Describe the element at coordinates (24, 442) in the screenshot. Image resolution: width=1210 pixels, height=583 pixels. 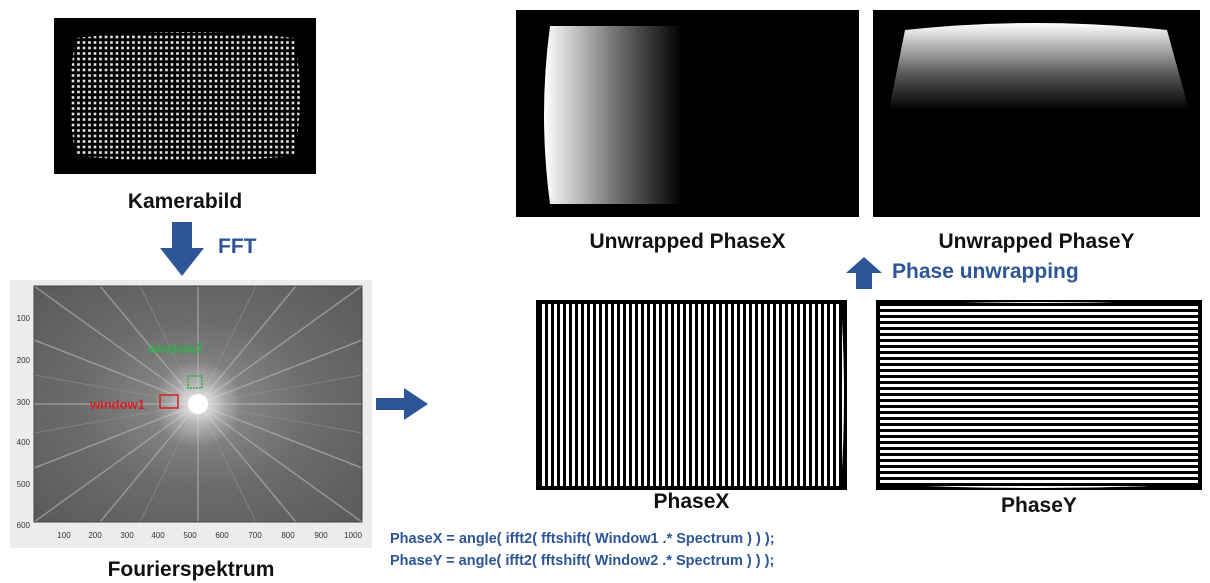
I see `y-tick: 400` at that location.